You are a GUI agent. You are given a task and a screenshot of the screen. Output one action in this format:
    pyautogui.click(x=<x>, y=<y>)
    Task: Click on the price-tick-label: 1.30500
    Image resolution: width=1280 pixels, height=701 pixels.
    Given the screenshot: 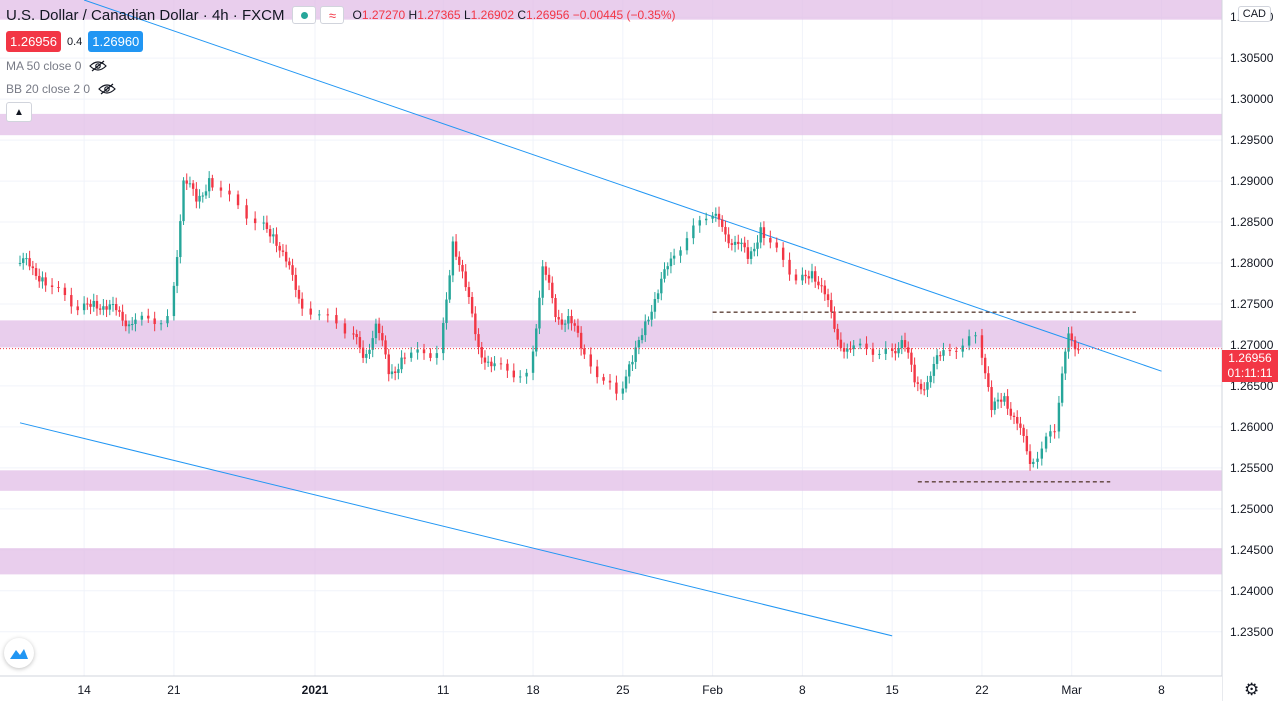 What is the action you would take?
    pyautogui.click(x=1252, y=58)
    